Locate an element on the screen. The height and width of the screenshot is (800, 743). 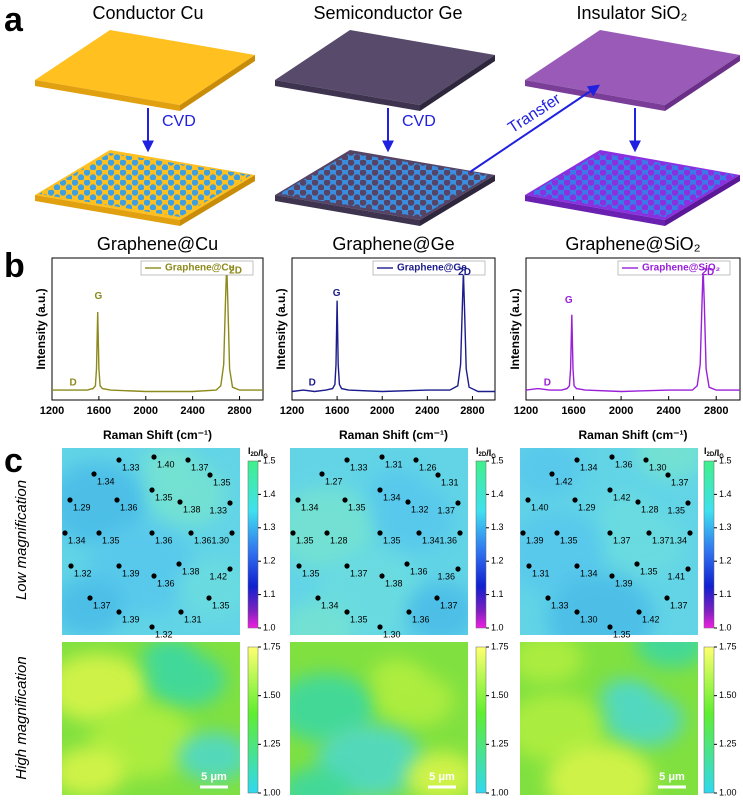
plot-frame is located at coordinates (393, 329).